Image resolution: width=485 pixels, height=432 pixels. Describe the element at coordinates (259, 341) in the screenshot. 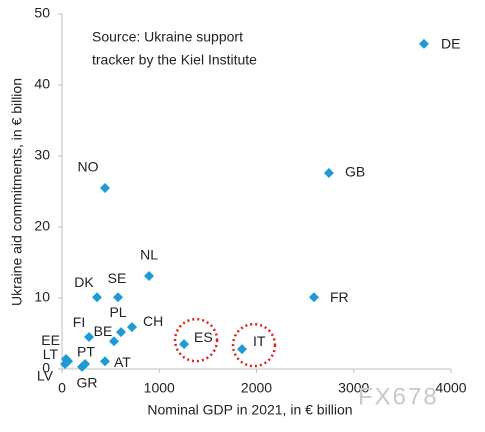

I see `point-label: IT` at that location.